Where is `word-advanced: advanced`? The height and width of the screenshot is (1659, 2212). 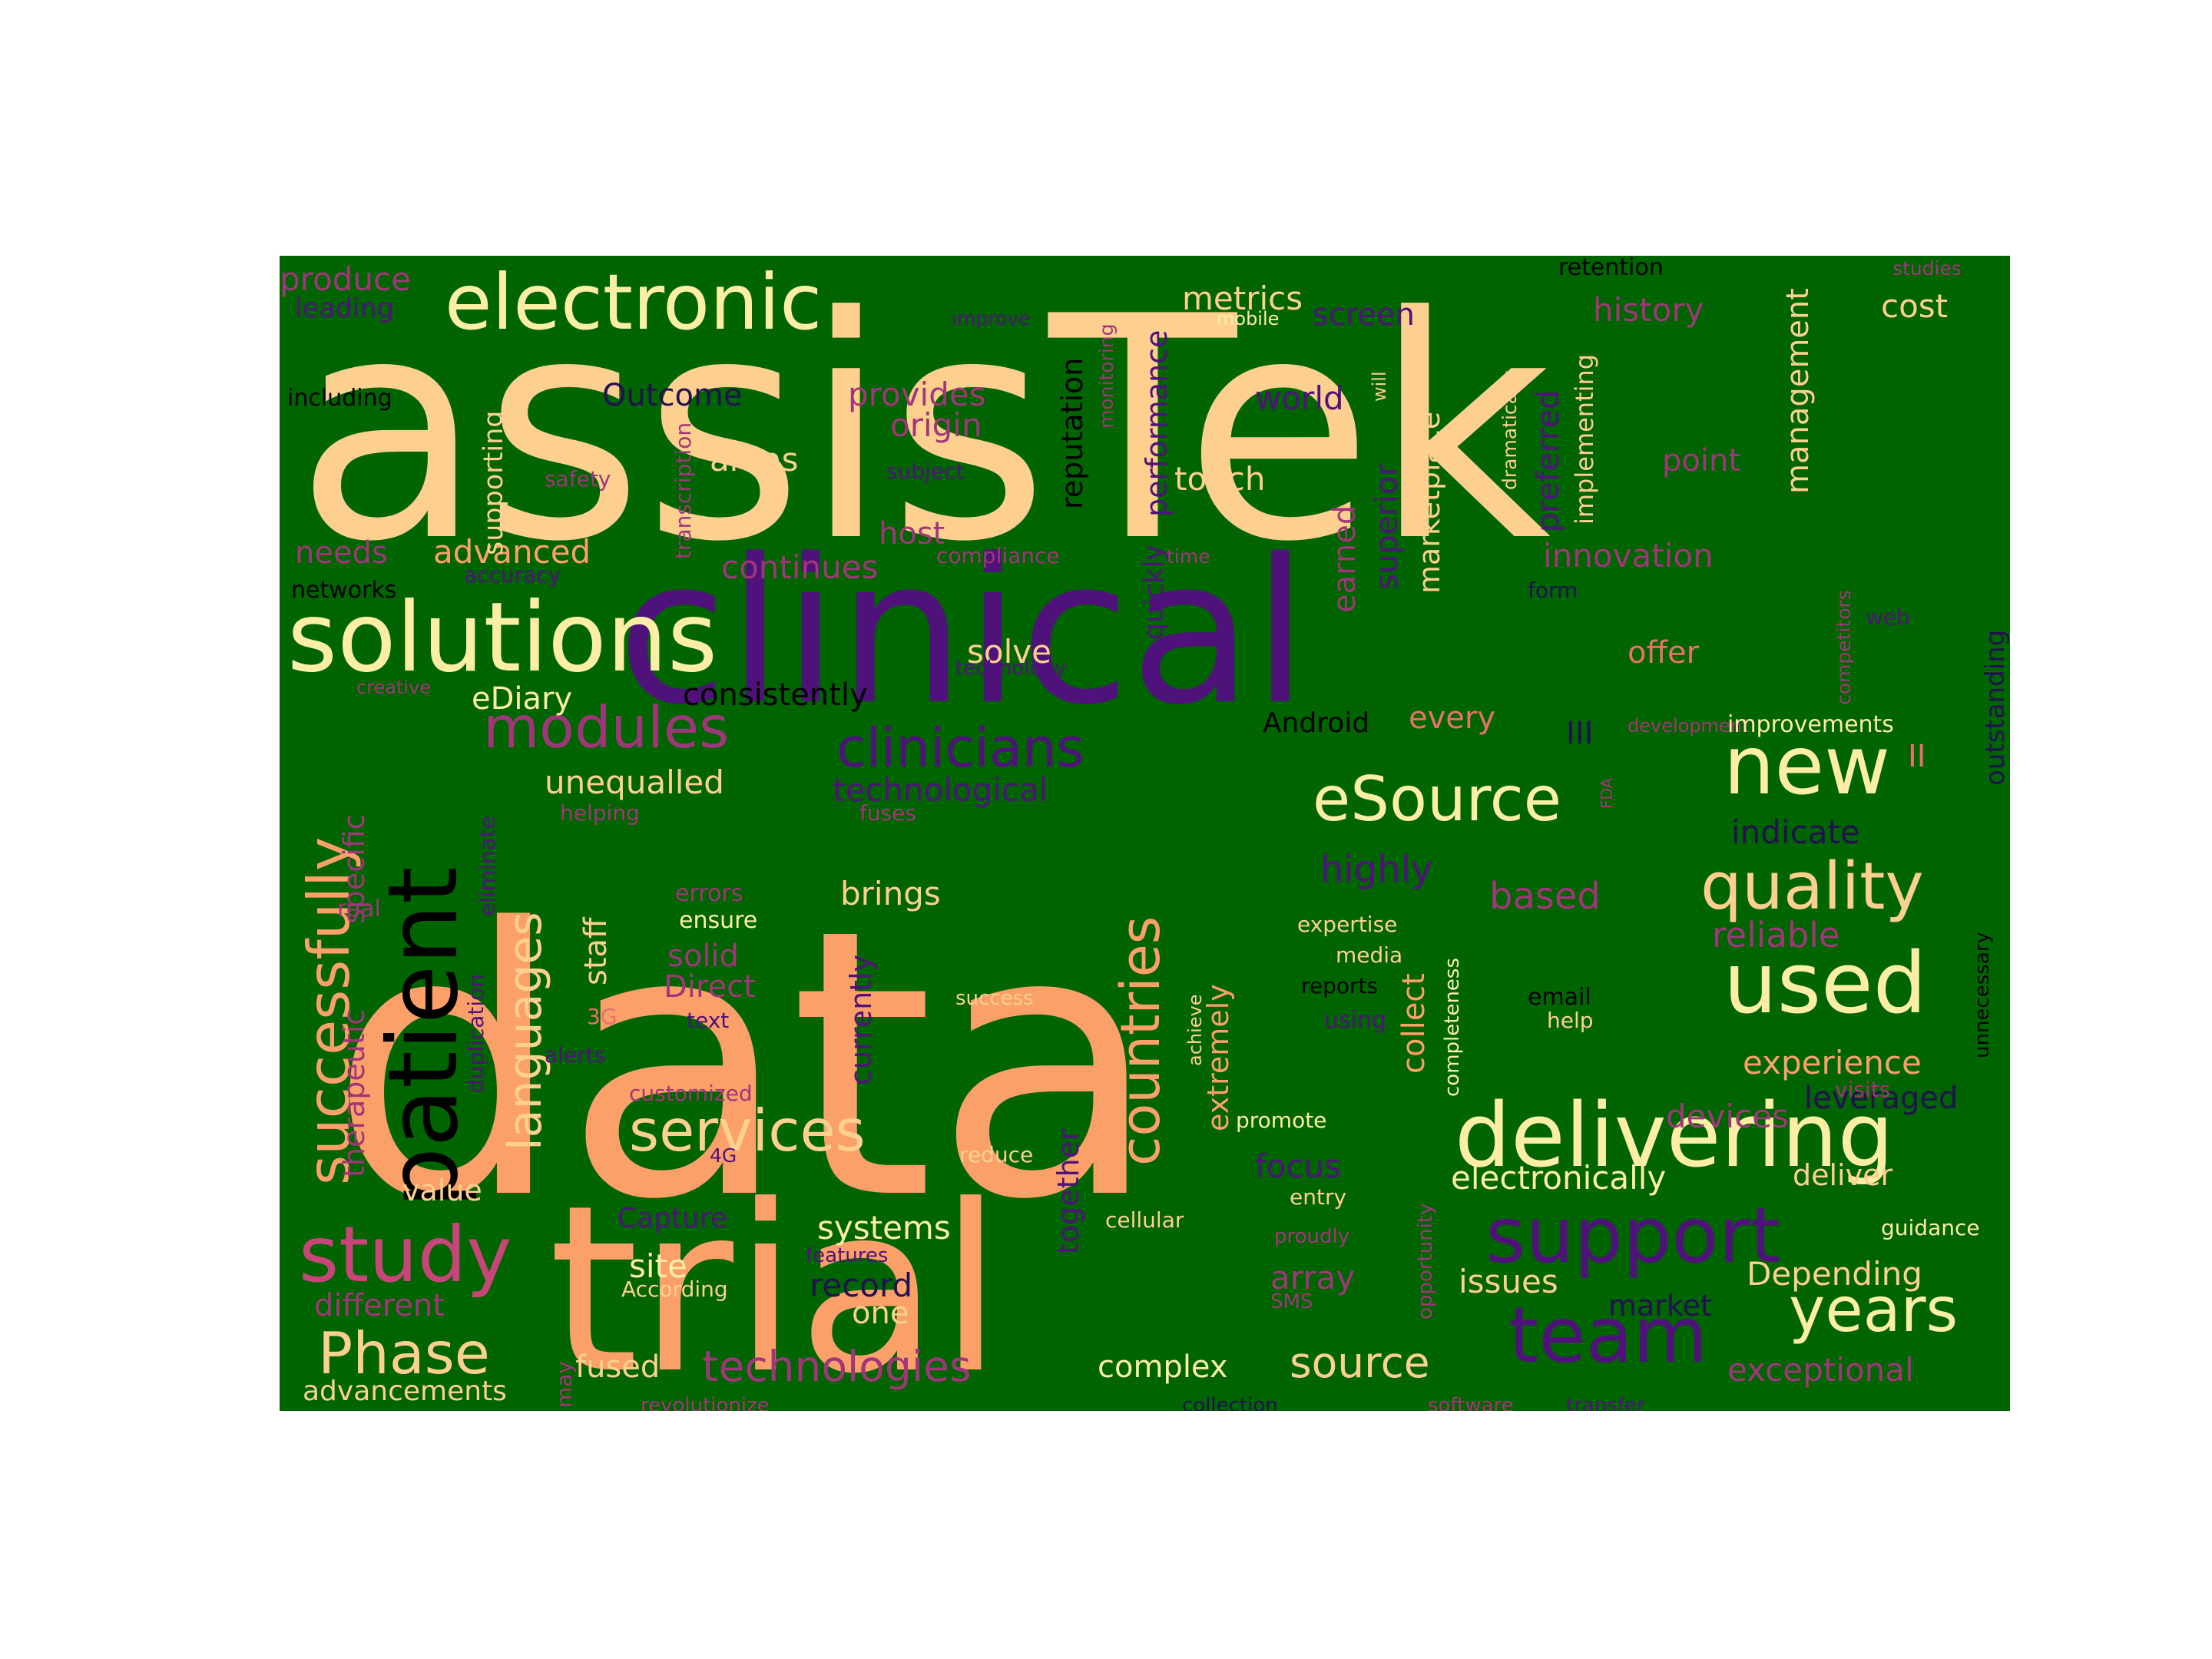 word-advanced: advanced is located at coordinates (512, 552).